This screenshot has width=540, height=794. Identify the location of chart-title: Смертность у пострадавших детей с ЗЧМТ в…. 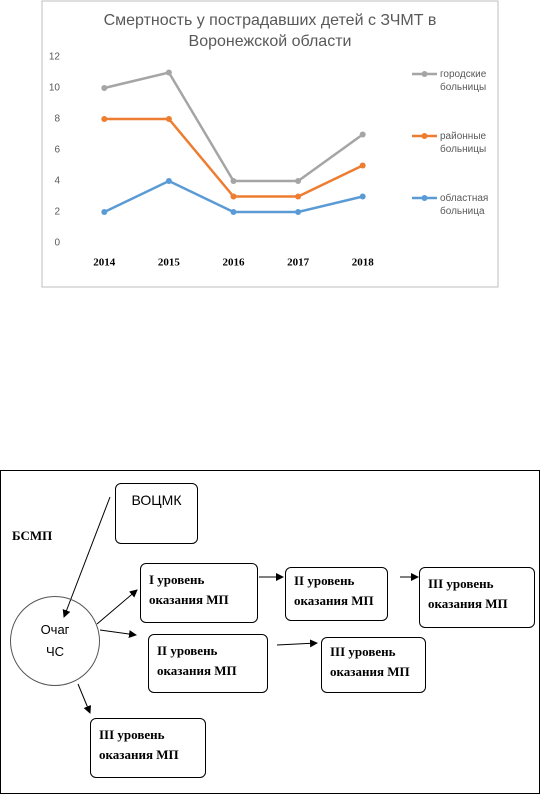
(270, 31).